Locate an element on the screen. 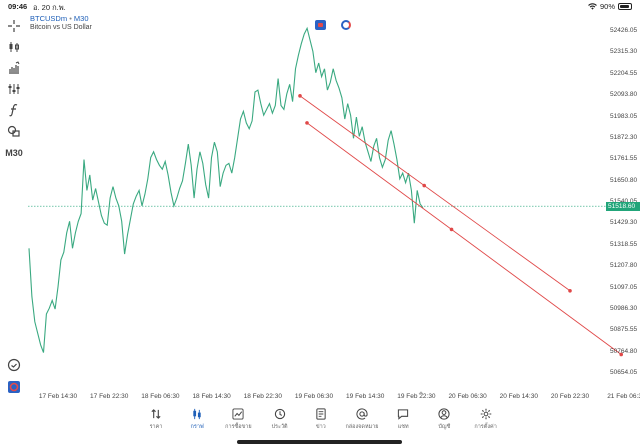 This screenshot has height=447, width=640. chart-mode-icons is located at coordinates (333, 25).